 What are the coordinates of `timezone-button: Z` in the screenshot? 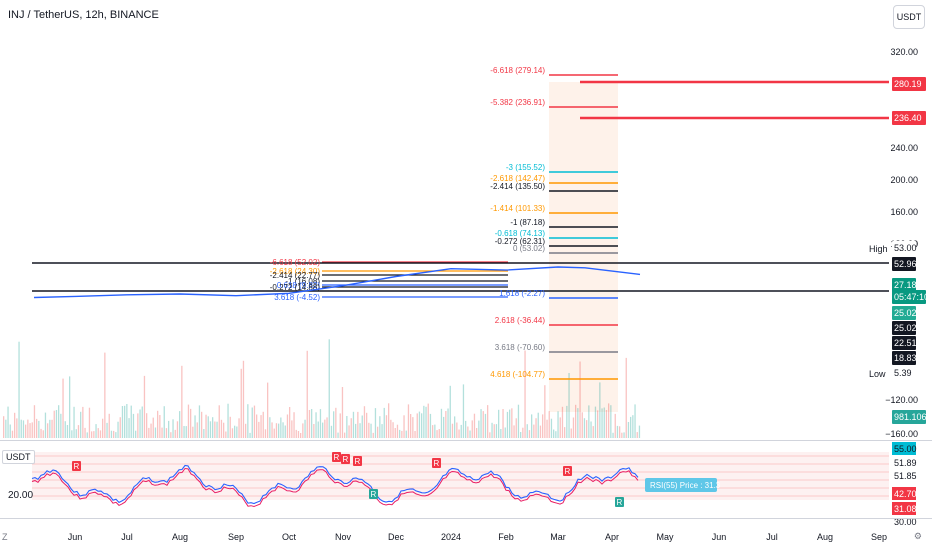 It's located at (5, 537).